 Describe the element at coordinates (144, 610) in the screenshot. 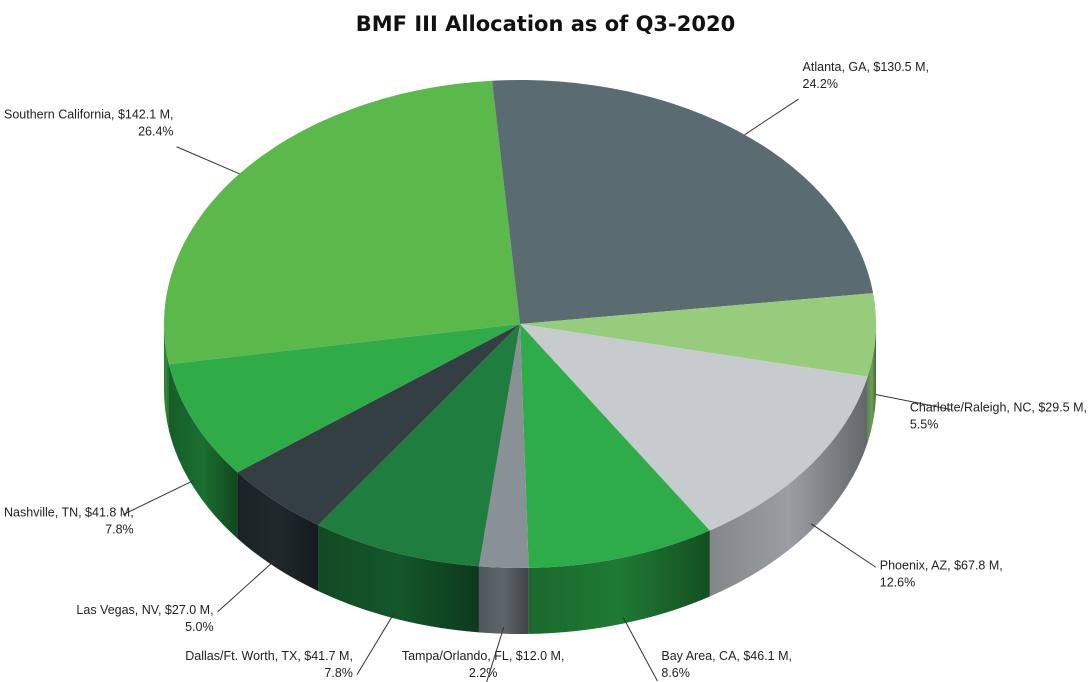

I see `slice-name-label: Las Vegas, NV, $27.0 M,` at that location.